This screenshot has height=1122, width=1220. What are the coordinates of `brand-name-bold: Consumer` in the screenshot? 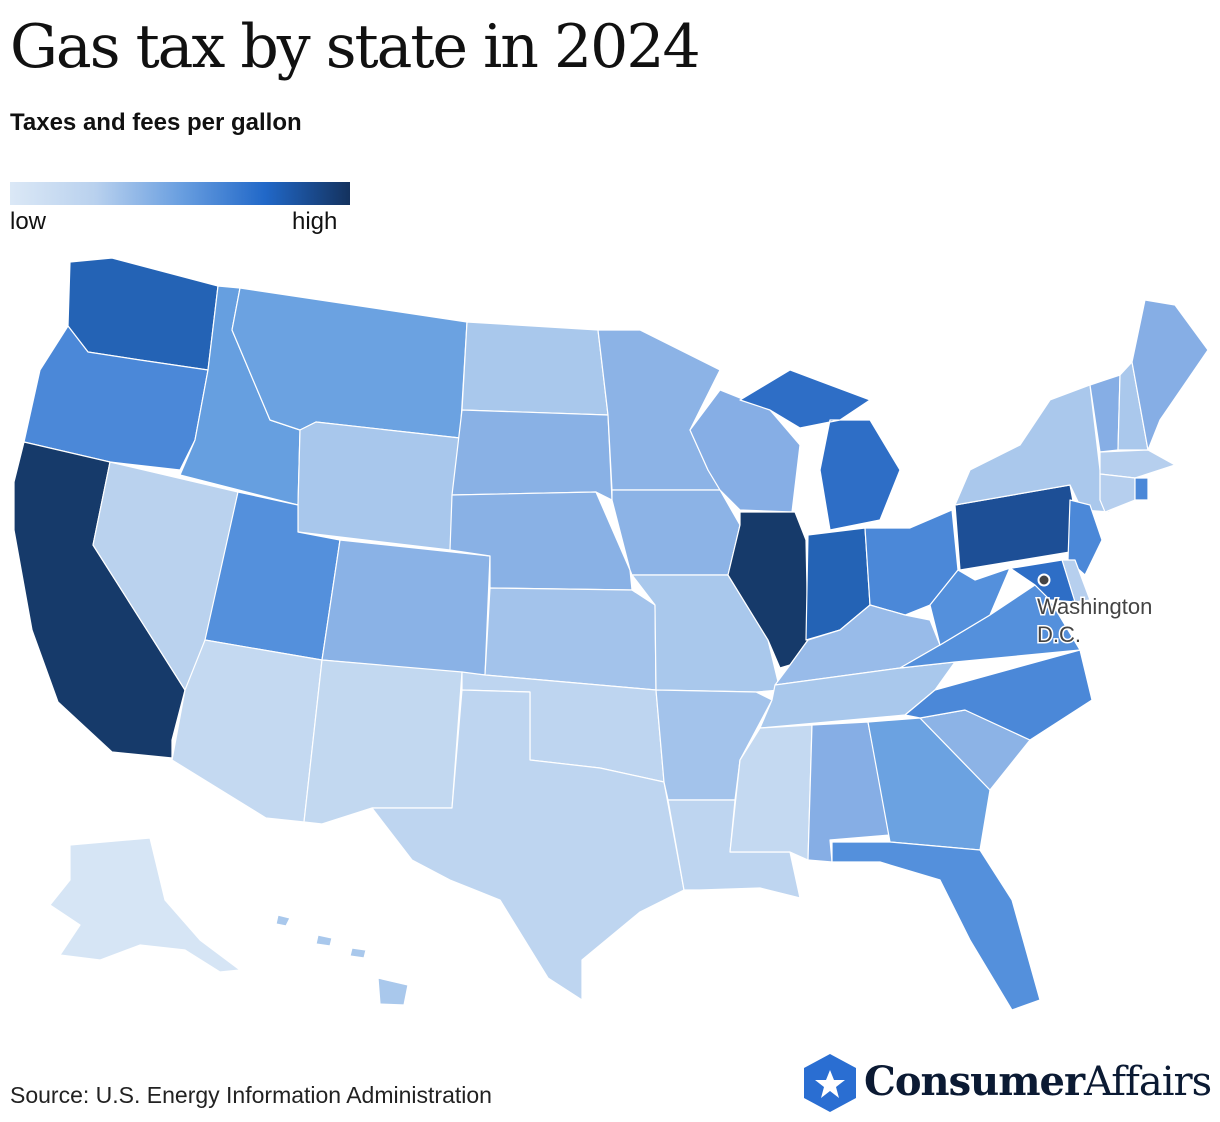 It's located at (974, 1081).